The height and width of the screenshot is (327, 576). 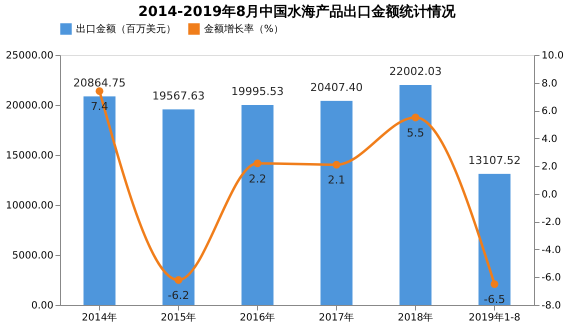 I want to click on x-tick-label: 2018年, so click(x=416, y=318).